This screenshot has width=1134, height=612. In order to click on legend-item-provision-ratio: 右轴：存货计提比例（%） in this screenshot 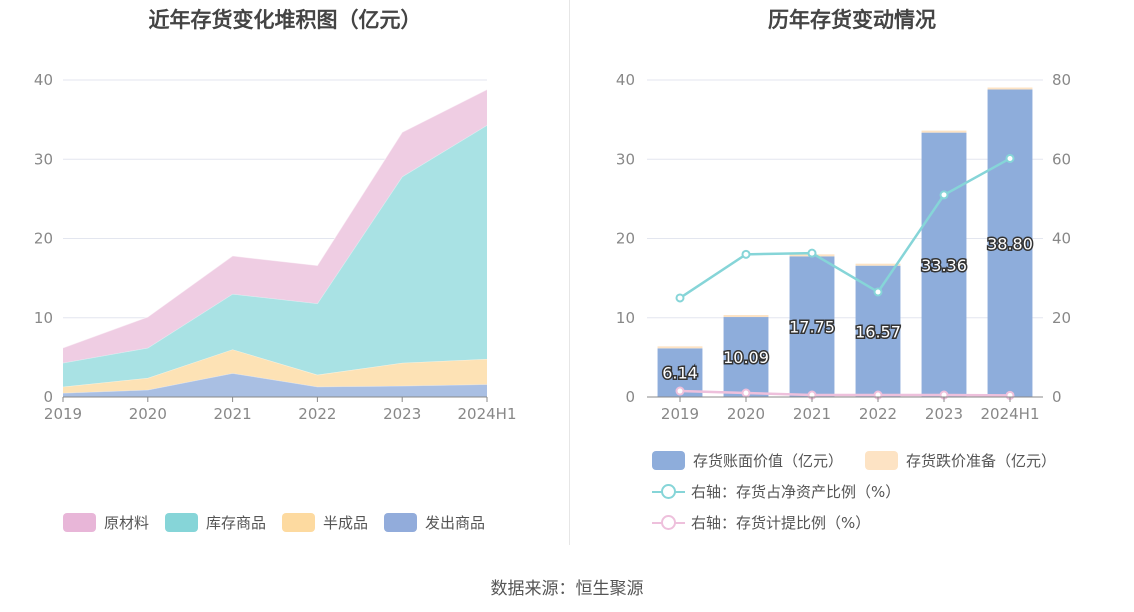, I will do `click(761, 522)`.